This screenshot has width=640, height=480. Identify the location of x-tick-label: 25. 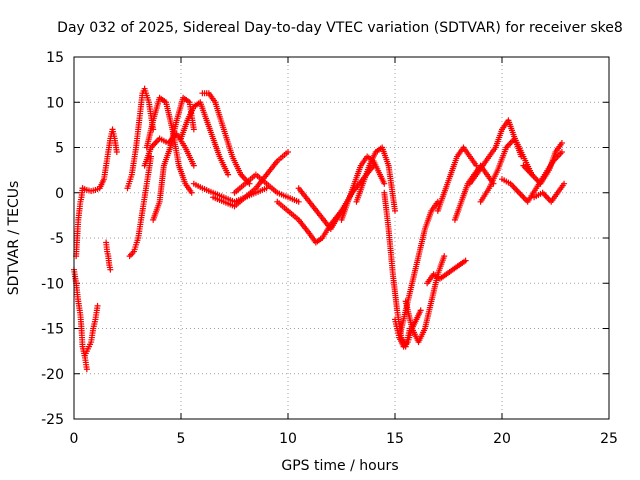
(609, 439).